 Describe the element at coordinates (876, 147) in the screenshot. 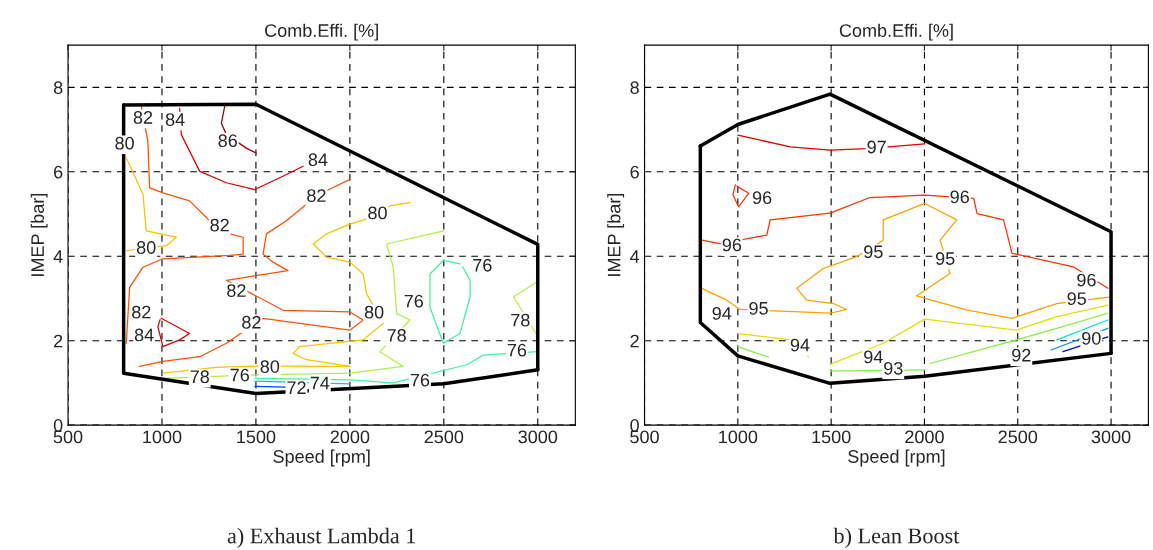

I see `annotation: 97` at that location.